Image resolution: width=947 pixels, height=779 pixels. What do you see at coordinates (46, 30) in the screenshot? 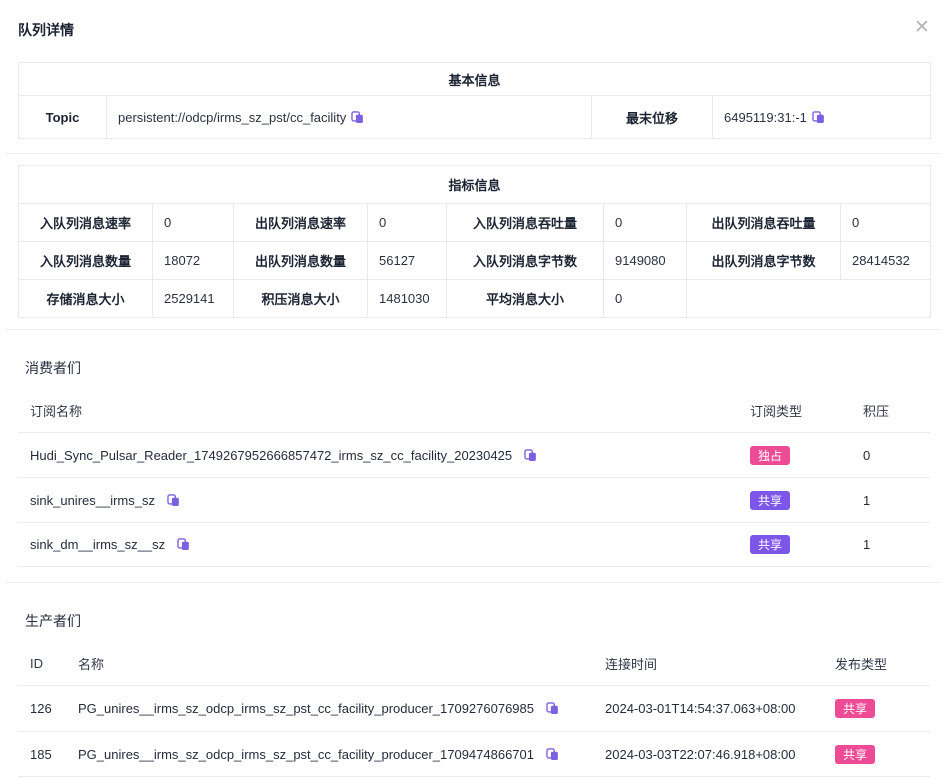
I see `dialog-title: 队列详情` at bounding box center [46, 30].